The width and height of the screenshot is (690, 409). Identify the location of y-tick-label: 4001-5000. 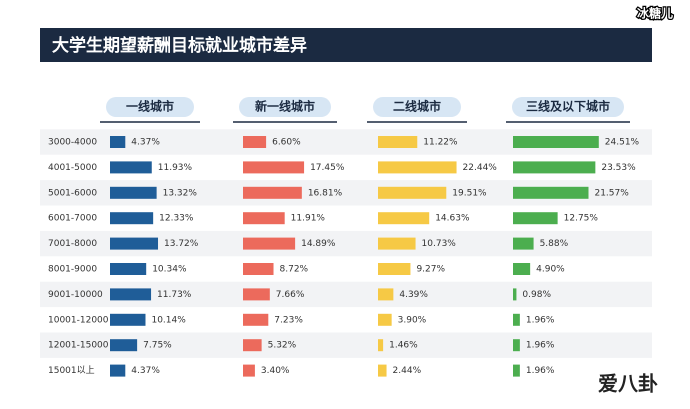
(72, 168).